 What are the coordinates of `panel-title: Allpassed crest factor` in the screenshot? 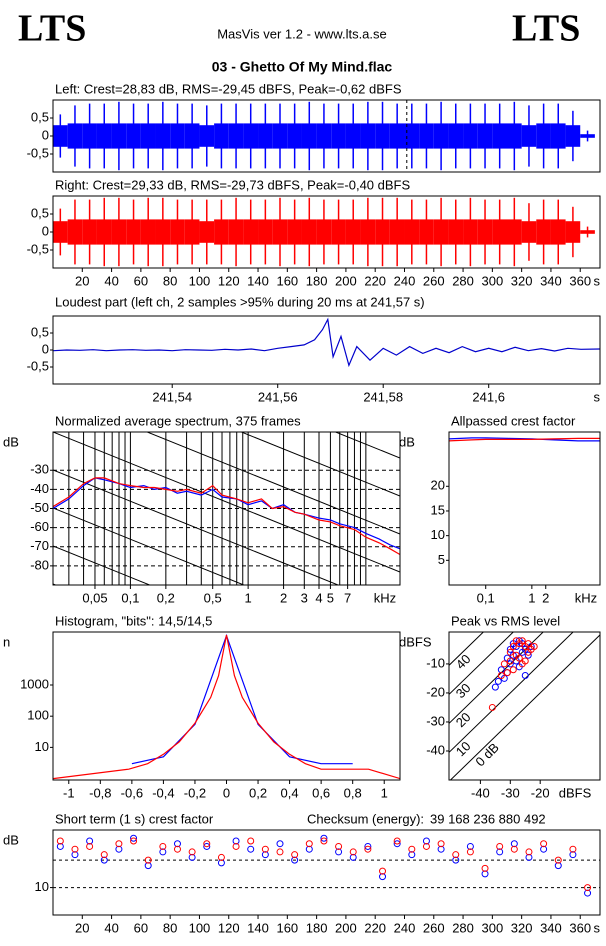 It's located at (513, 420).